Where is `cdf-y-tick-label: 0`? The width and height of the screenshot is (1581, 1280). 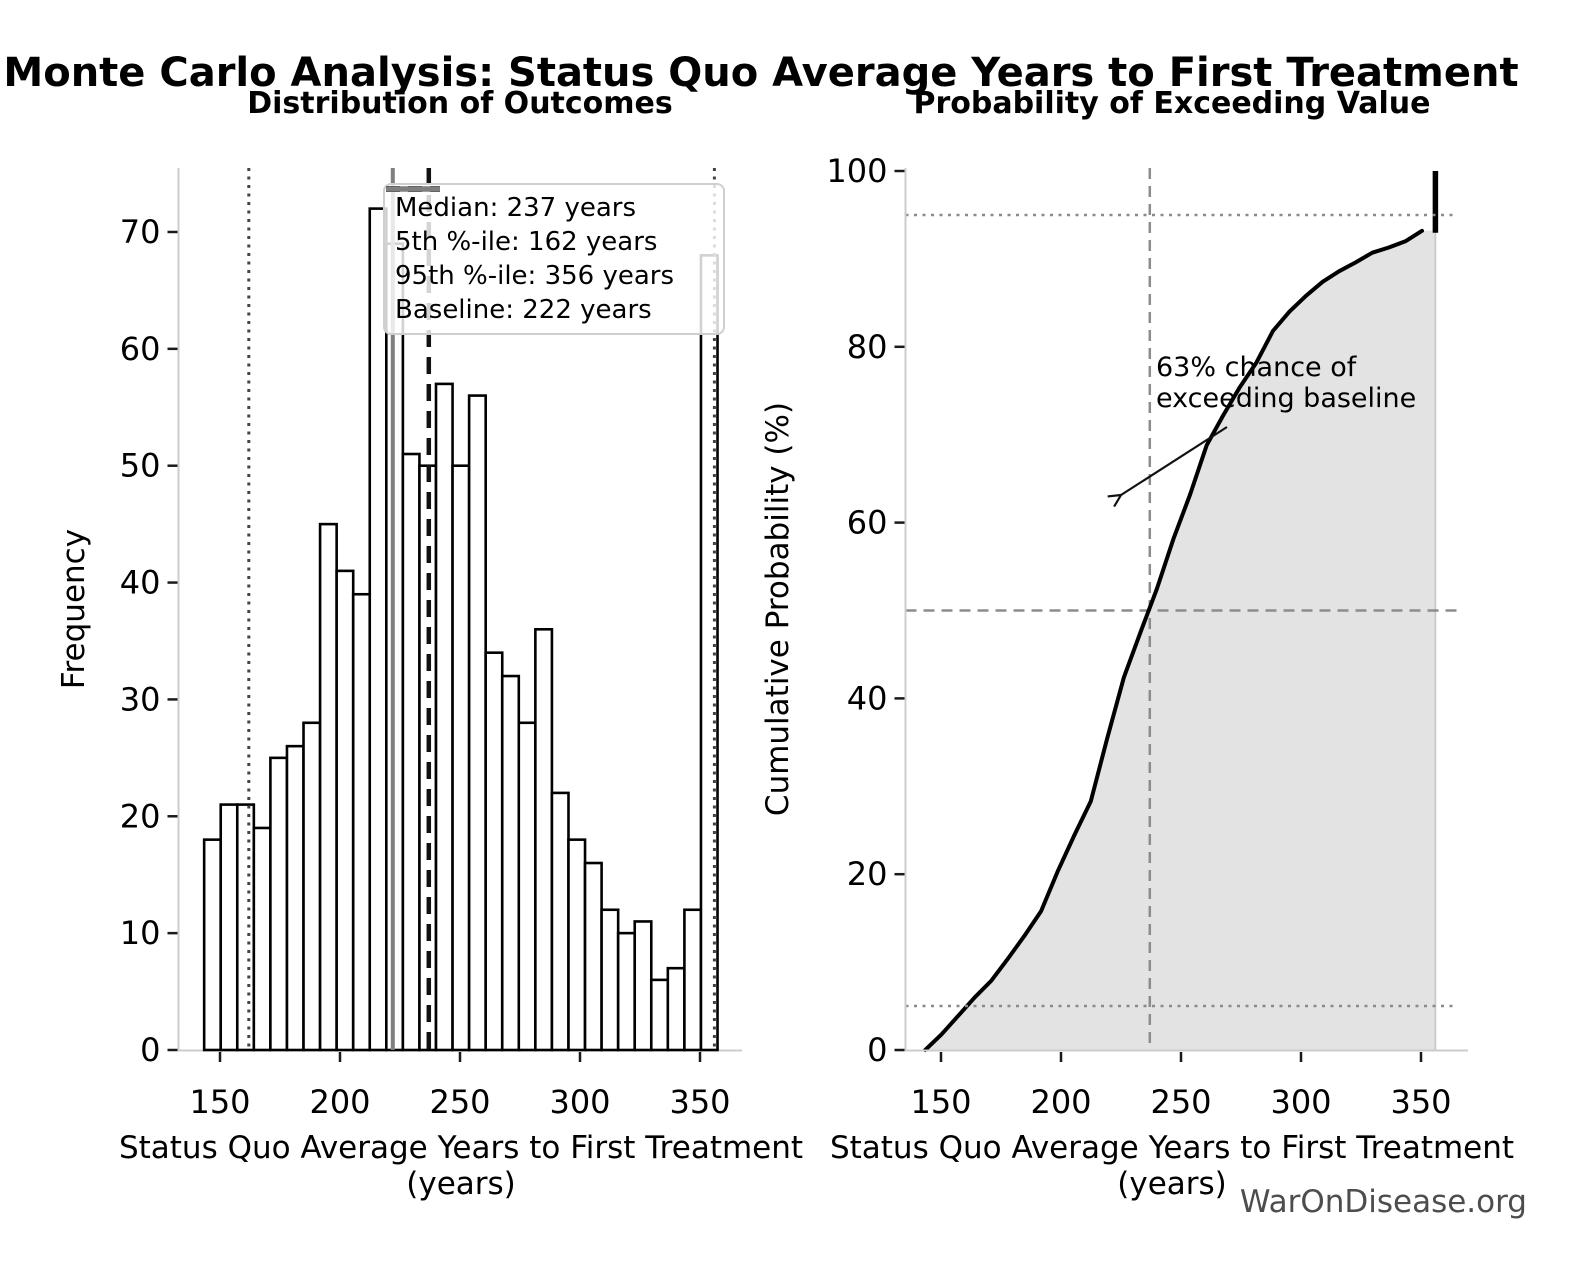
cdf-y-tick-label: 0 is located at coordinates (877, 1050).